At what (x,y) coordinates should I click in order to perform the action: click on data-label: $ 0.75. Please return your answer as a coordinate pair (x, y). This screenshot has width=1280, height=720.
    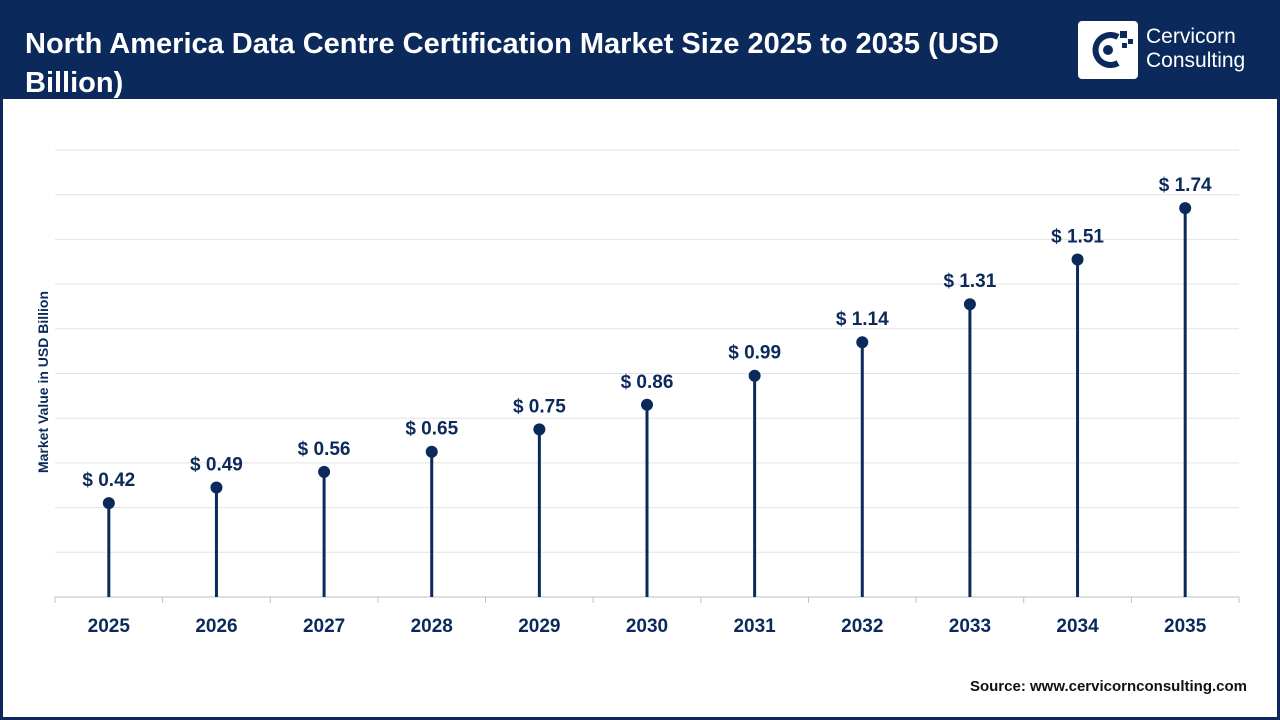
    Looking at the image, I should click on (539, 406).